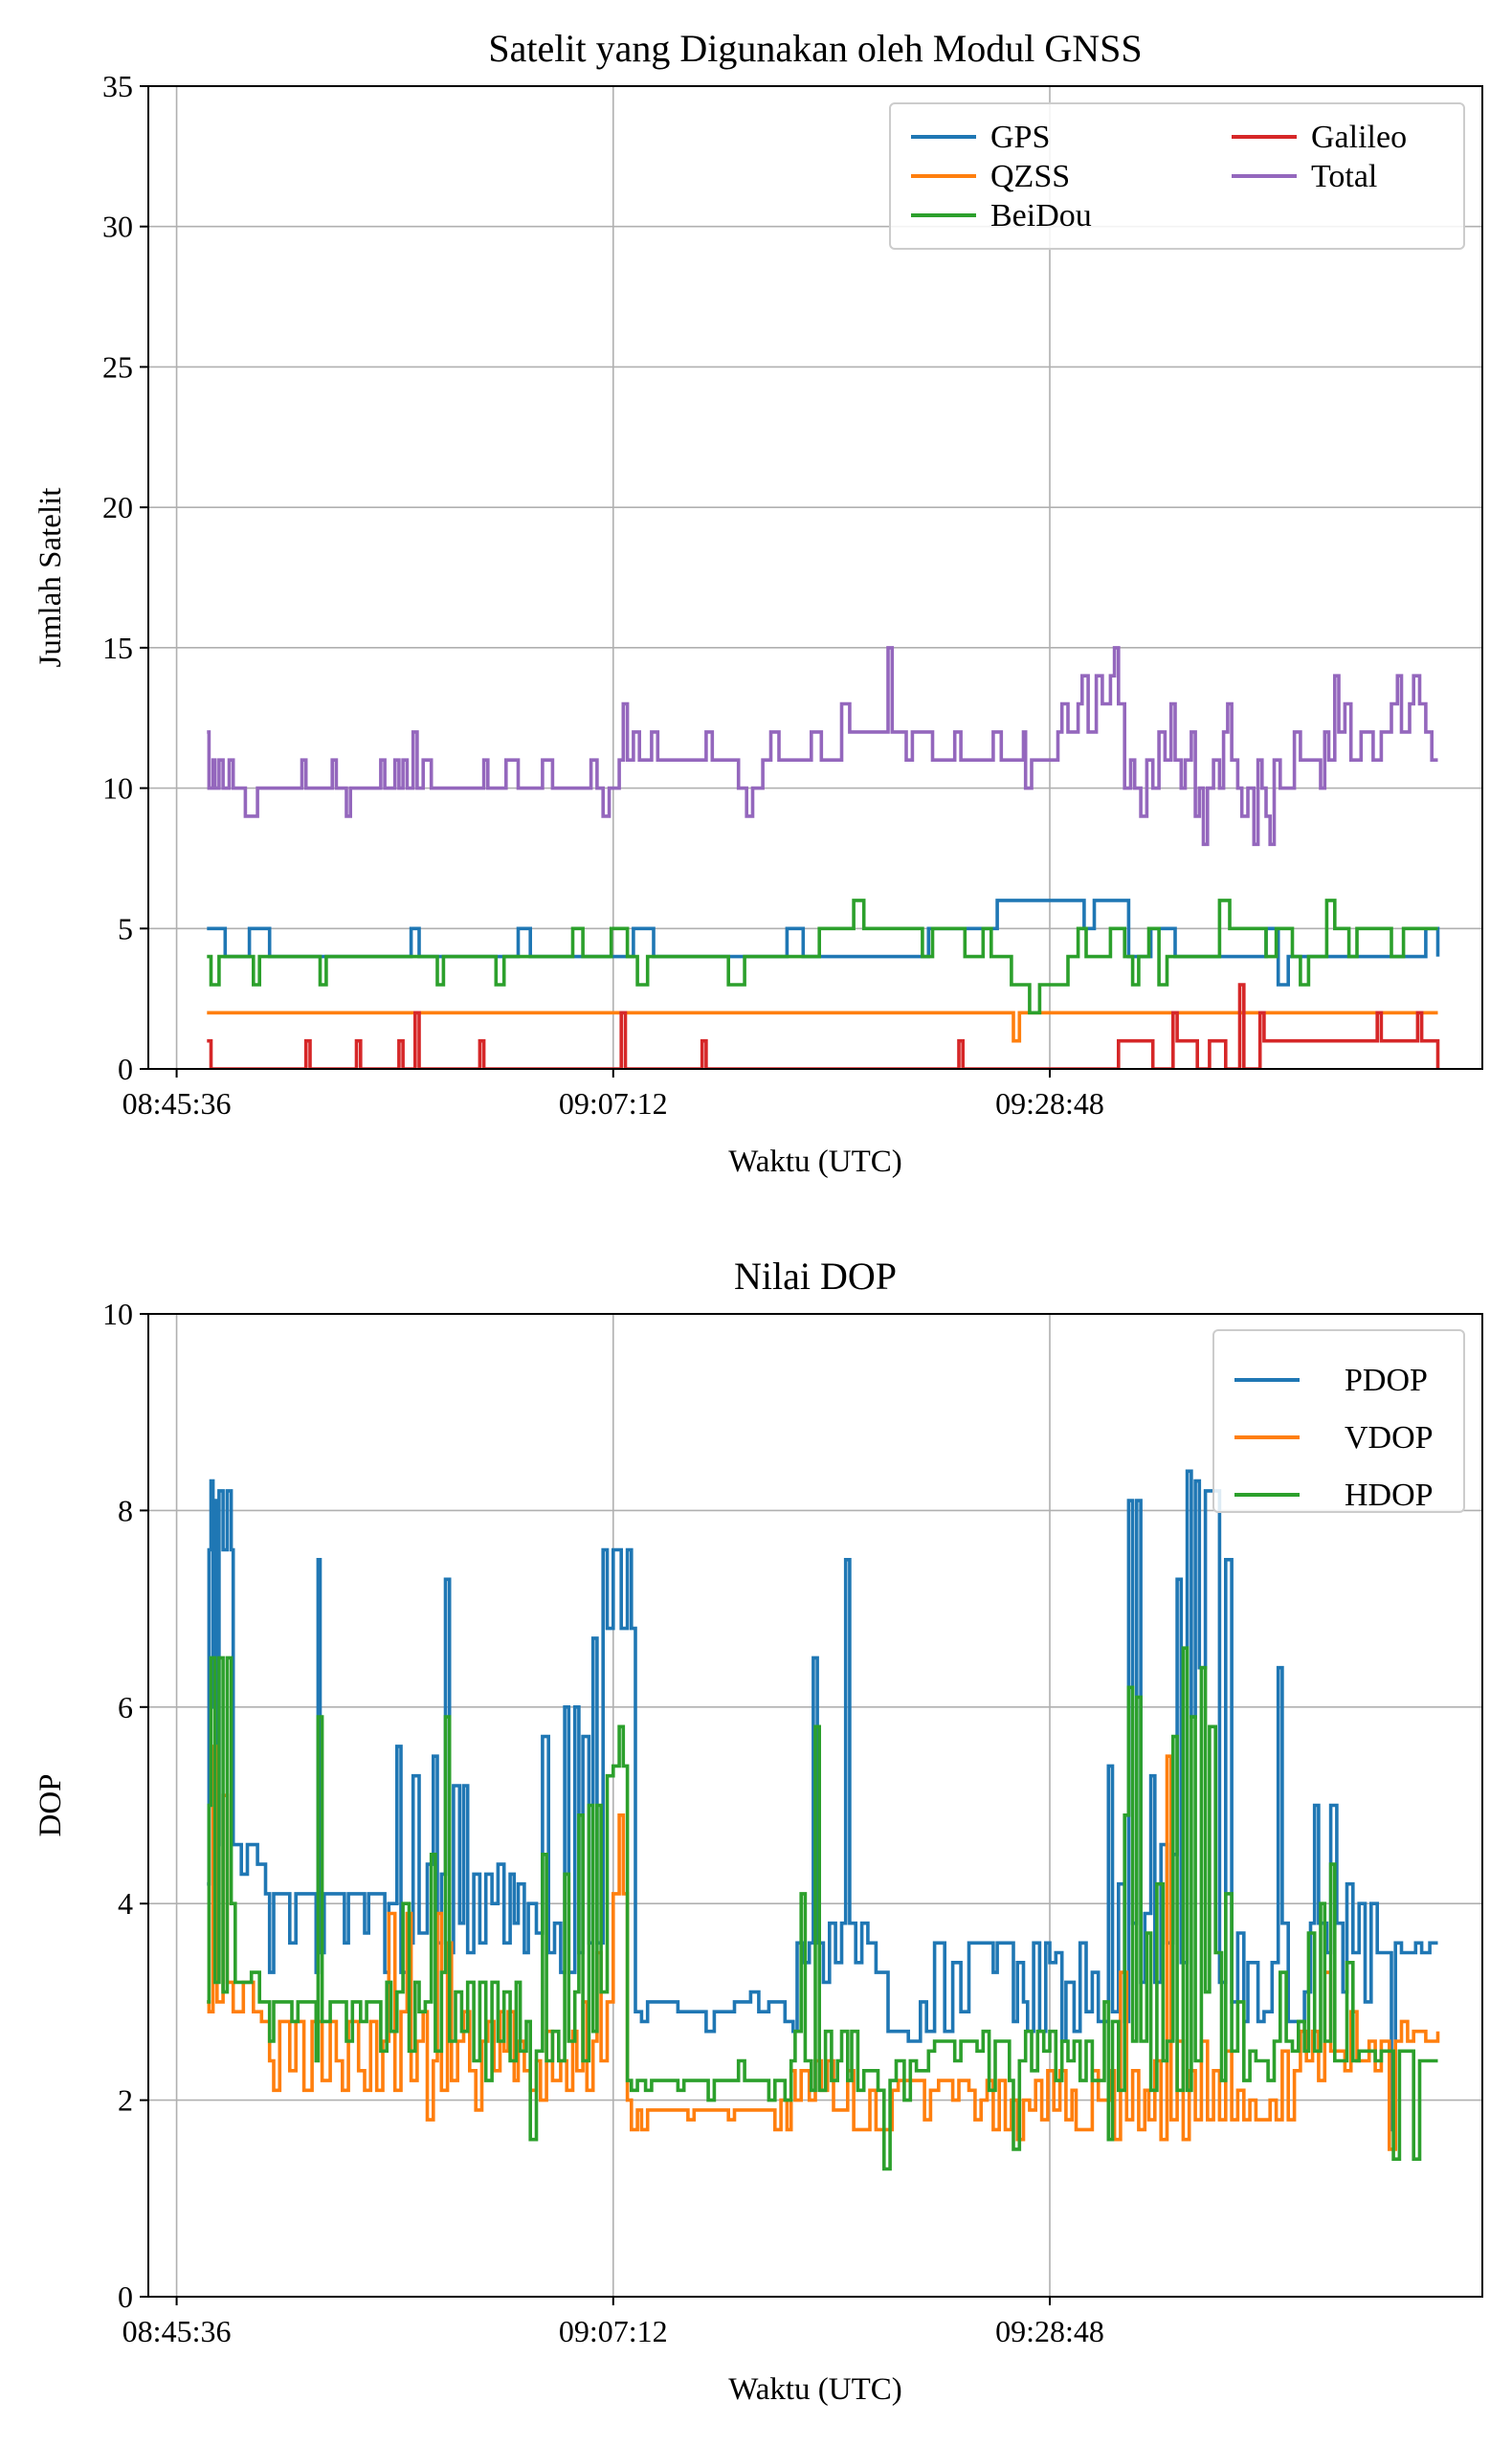 This screenshot has height=2446, width=1512. Describe the element at coordinates (980, 137) in the screenshot. I see `legend-item-gps: GPS` at that location.